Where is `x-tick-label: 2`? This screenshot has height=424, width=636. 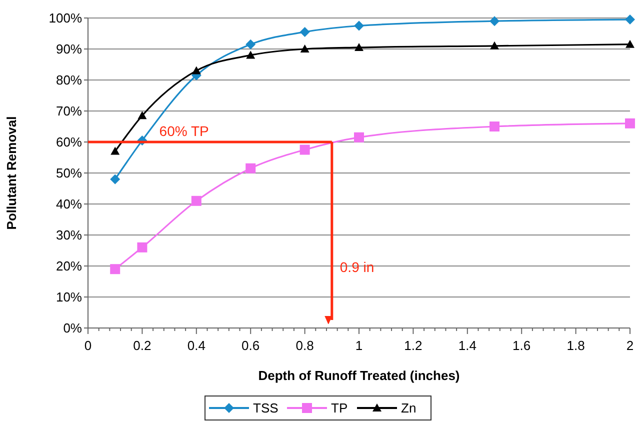
x-tick-label: 2 is located at coordinates (630, 345).